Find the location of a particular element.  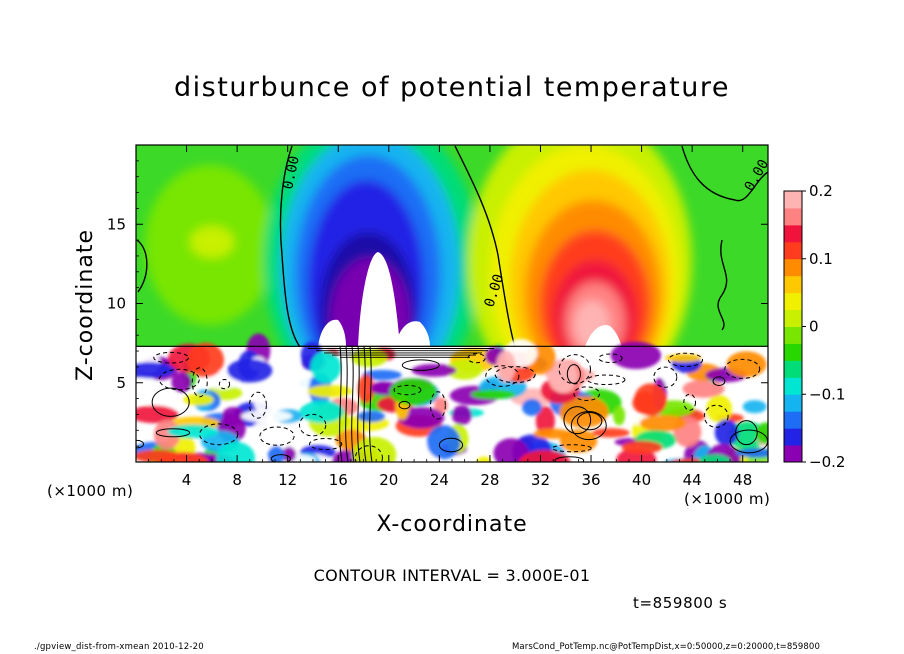

boundary-layer-contours is located at coordinates (452, 404).